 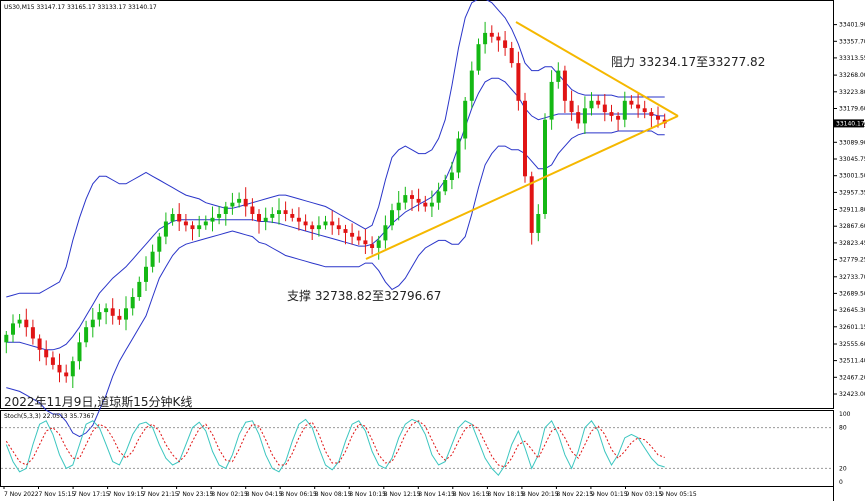 I want to click on time-tick-label: 8 Nov 16:15, so click(x=471, y=494).